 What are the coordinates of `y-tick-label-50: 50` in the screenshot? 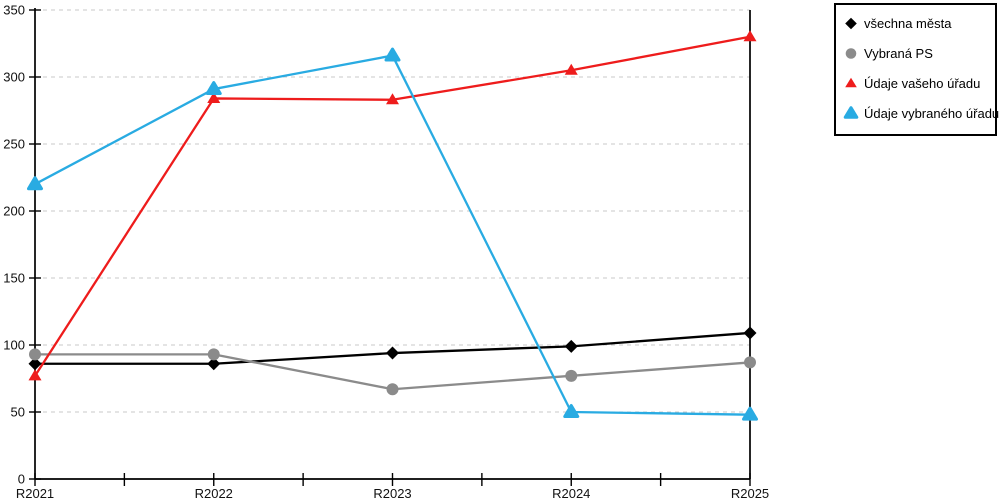 It's located at (18, 412).